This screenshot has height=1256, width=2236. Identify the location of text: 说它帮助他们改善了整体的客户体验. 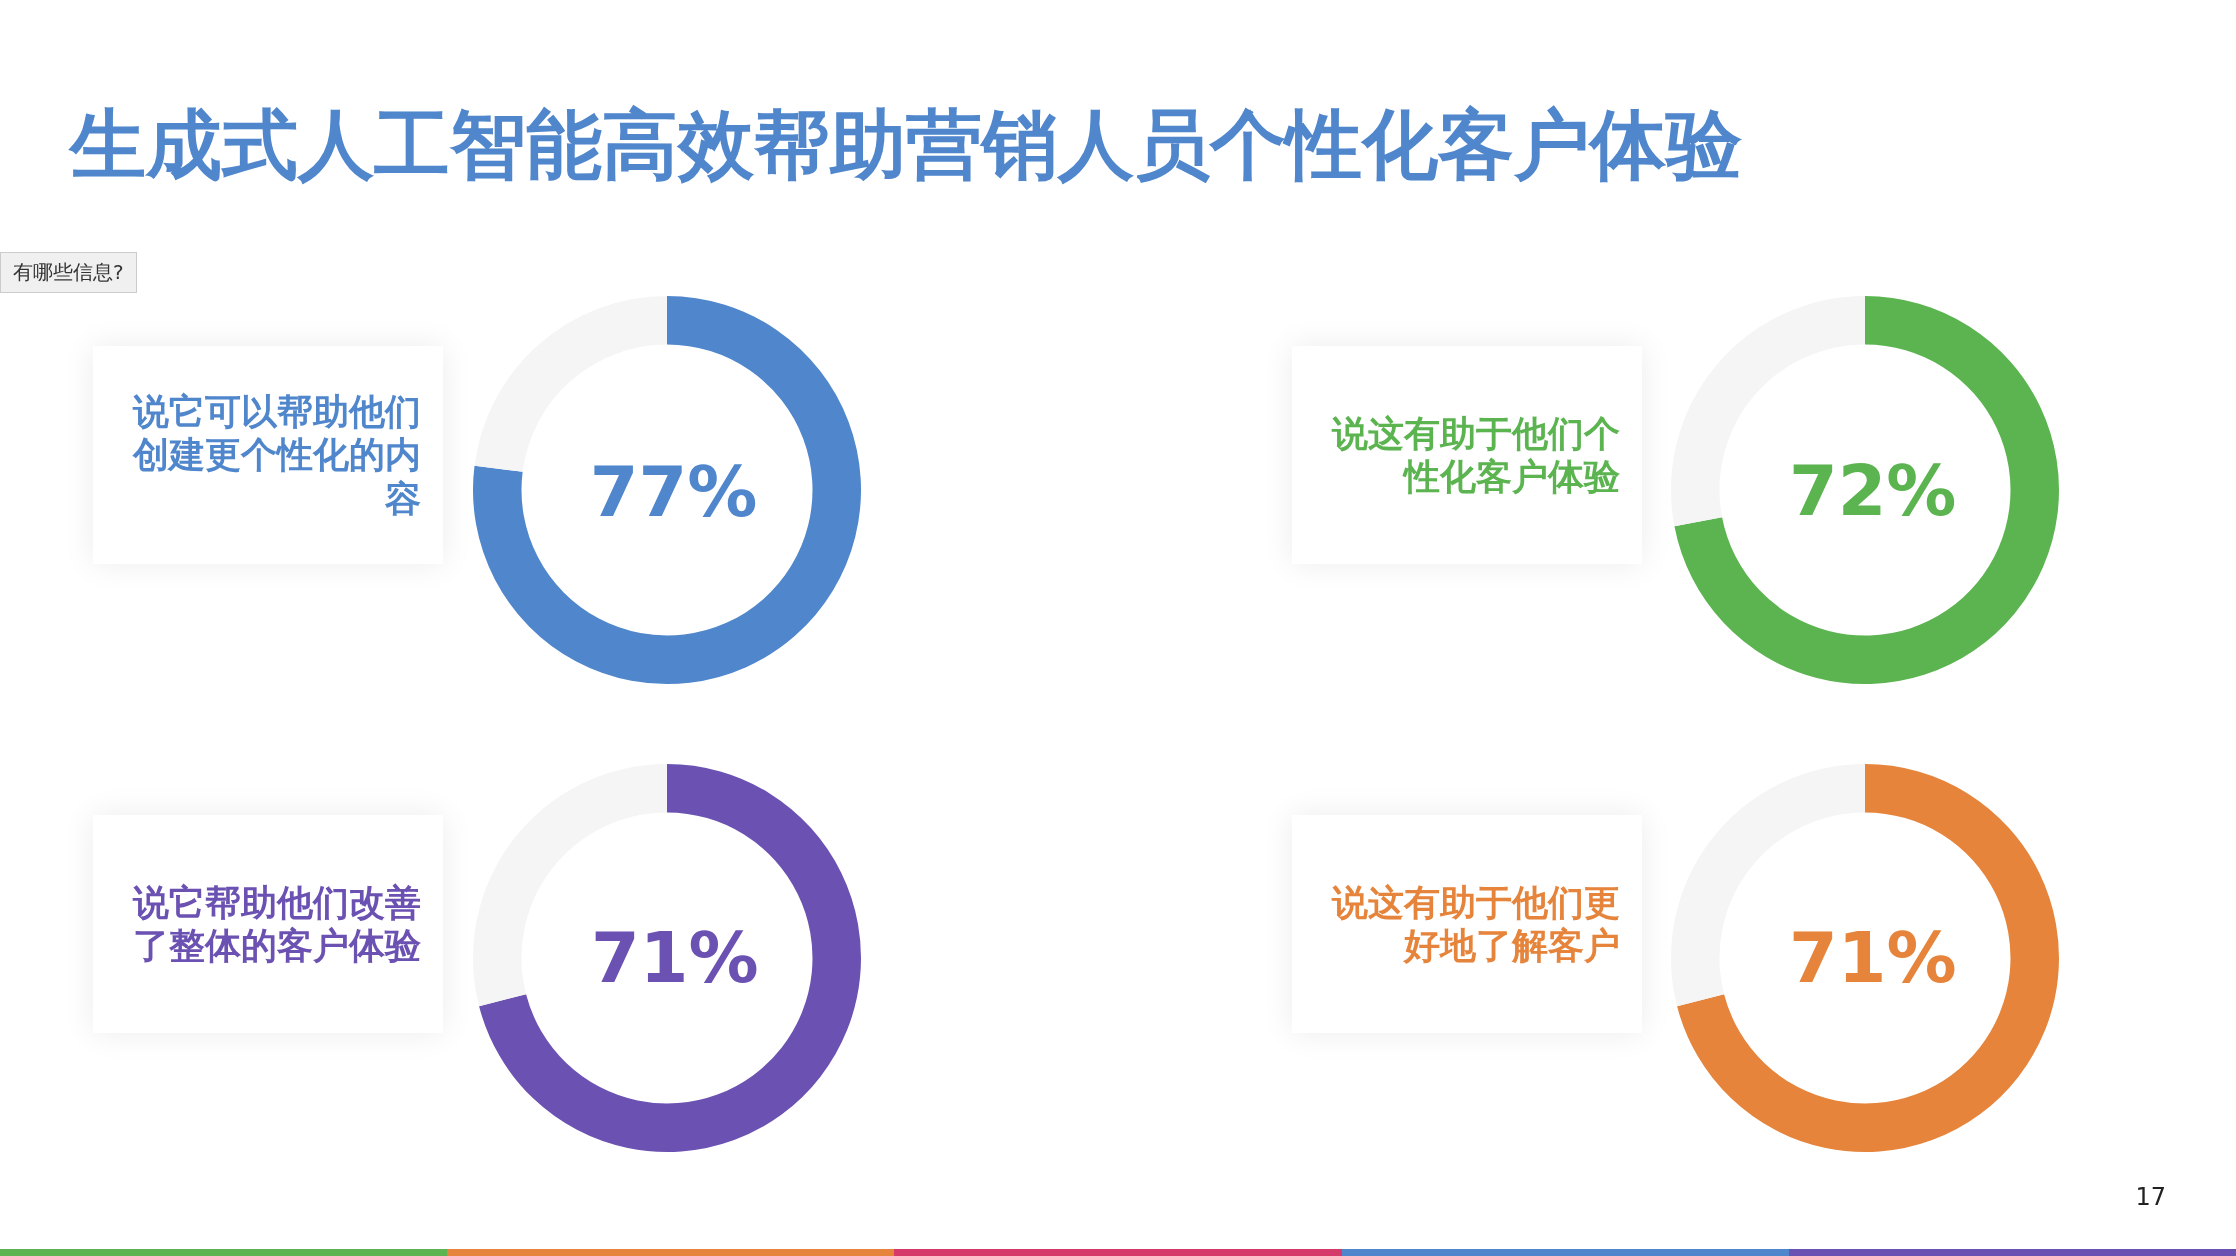
(276, 924).